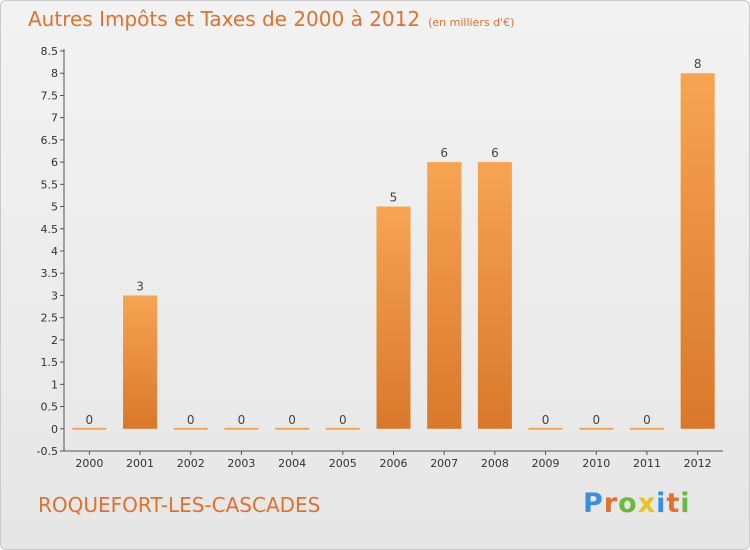 Image resolution: width=750 pixels, height=550 pixels. Describe the element at coordinates (697, 251) in the screenshot. I see `bar-2012` at that location.